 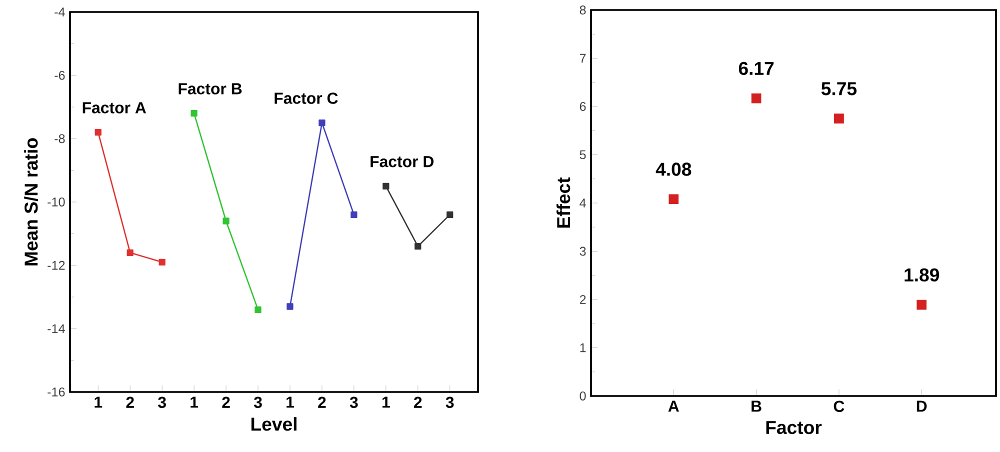 What do you see at coordinates (56, 202) in the screenshot?
I see `y-tick-label: -10` at bounding box center [56, 202].